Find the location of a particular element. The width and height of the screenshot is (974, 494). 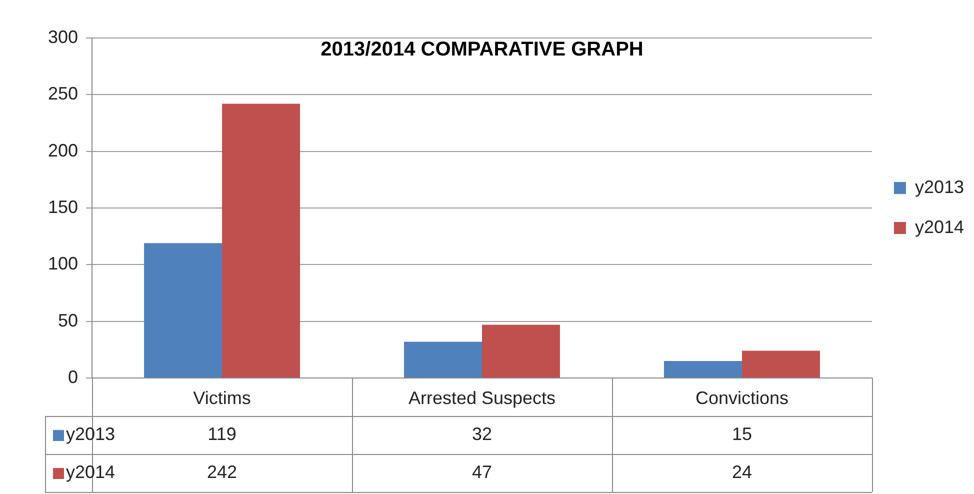

legend-label: y2014 is located at coordinates (939, 226).